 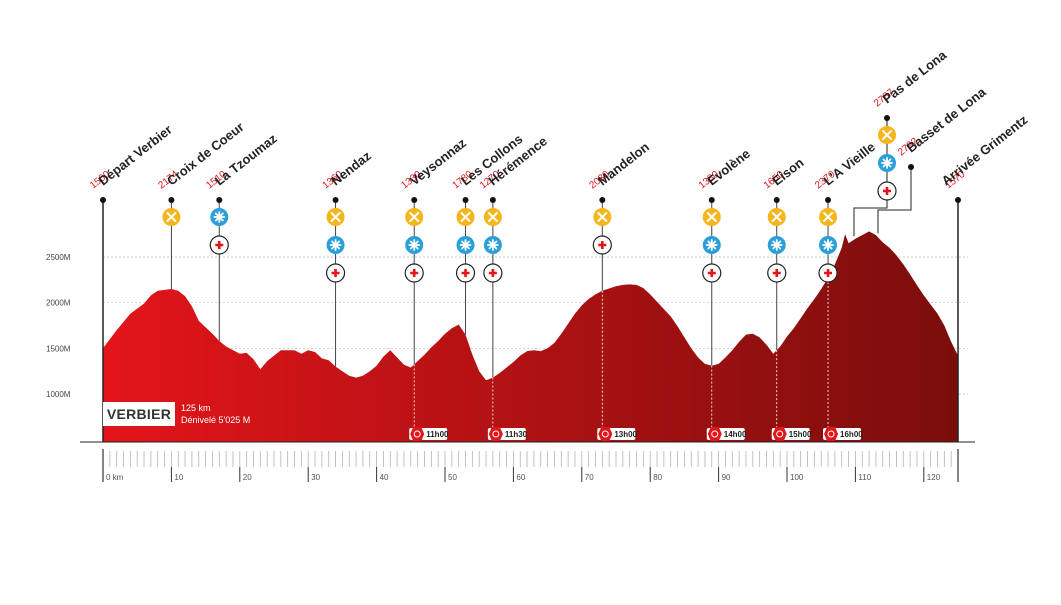 What do you see at coordinates (196, 408) in the screenshot?
I see `race-distance: 125 km` at bounding box center [196, 408].